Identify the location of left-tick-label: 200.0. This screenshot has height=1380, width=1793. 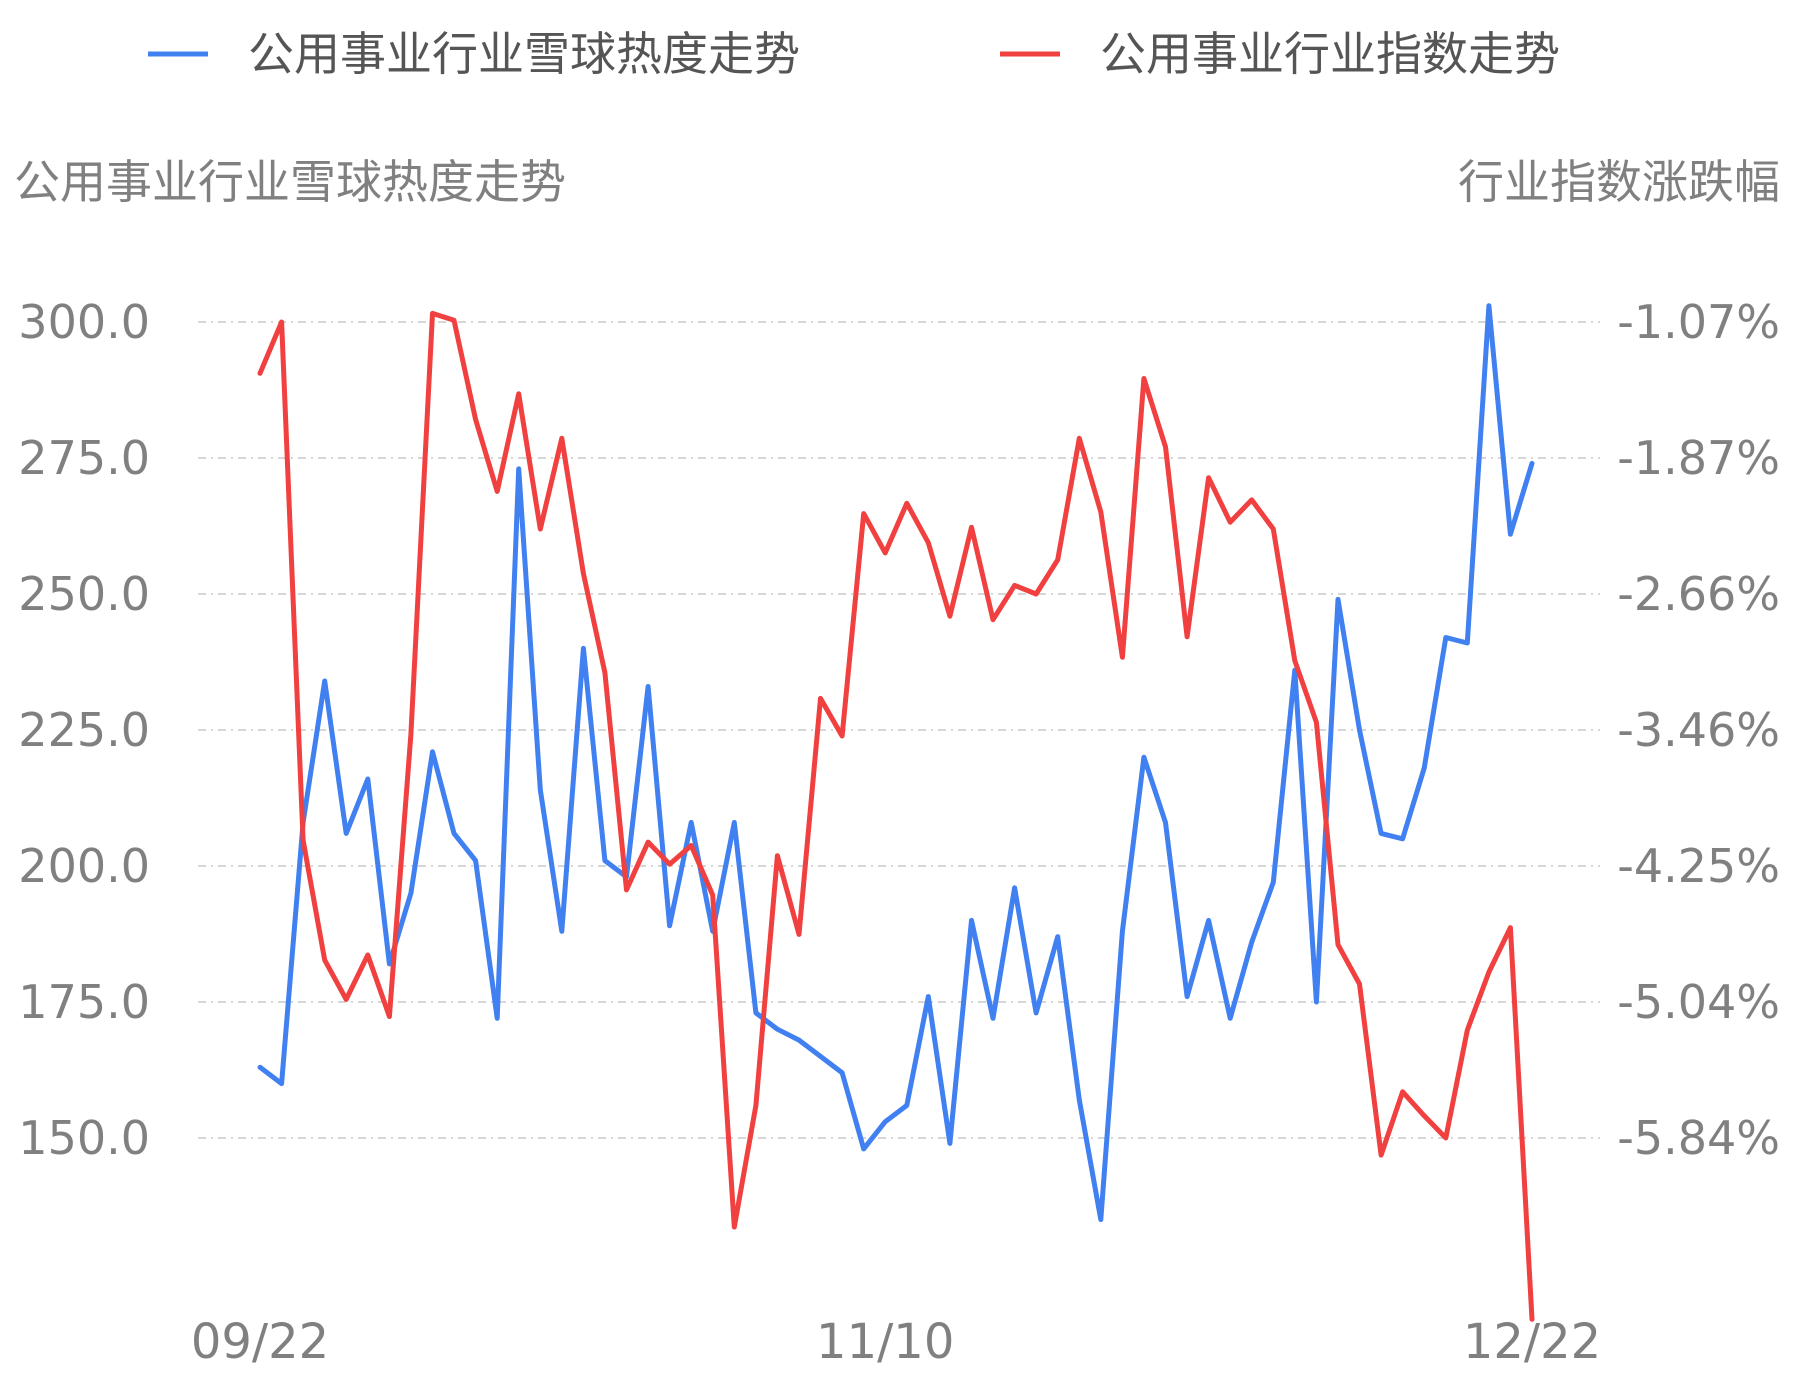
(84, 866).